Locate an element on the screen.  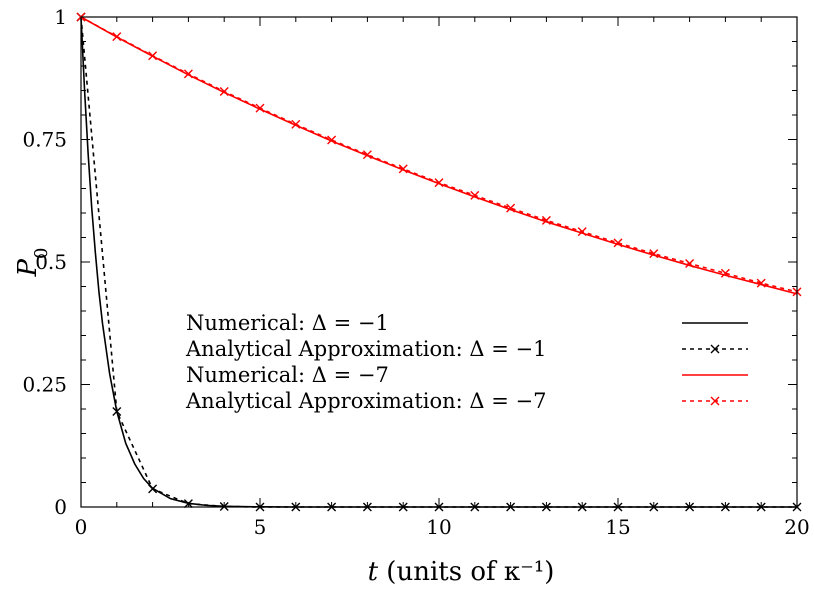
x-tick-label: 15 is located at coordinates (617, 527).